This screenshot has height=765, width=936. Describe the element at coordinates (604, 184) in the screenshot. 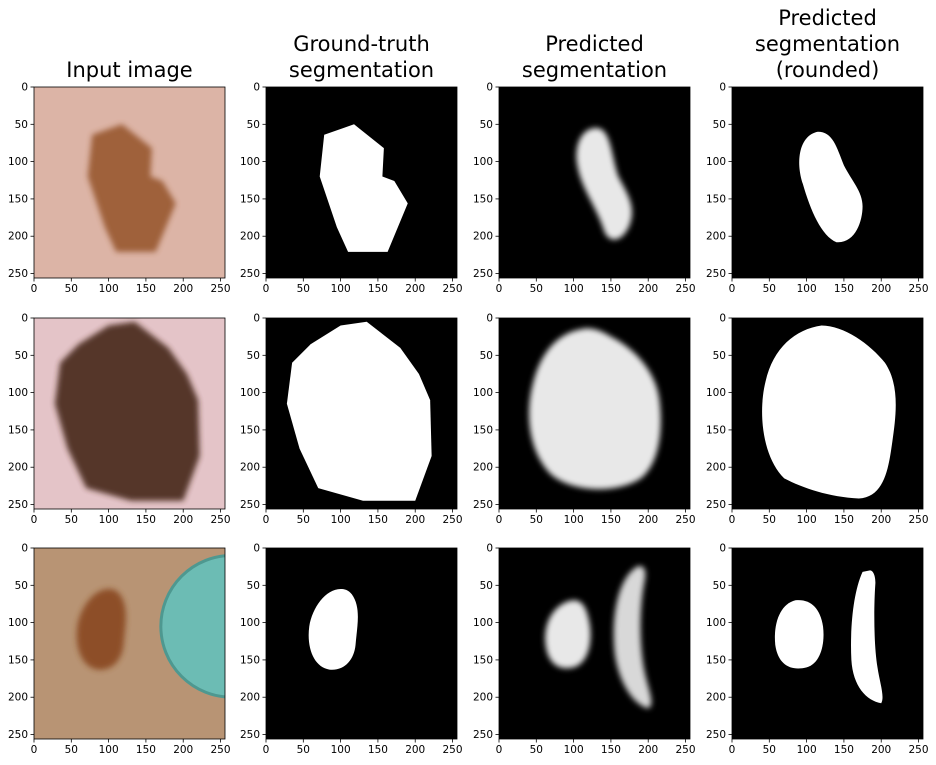

I see `predicted-region` at that location.